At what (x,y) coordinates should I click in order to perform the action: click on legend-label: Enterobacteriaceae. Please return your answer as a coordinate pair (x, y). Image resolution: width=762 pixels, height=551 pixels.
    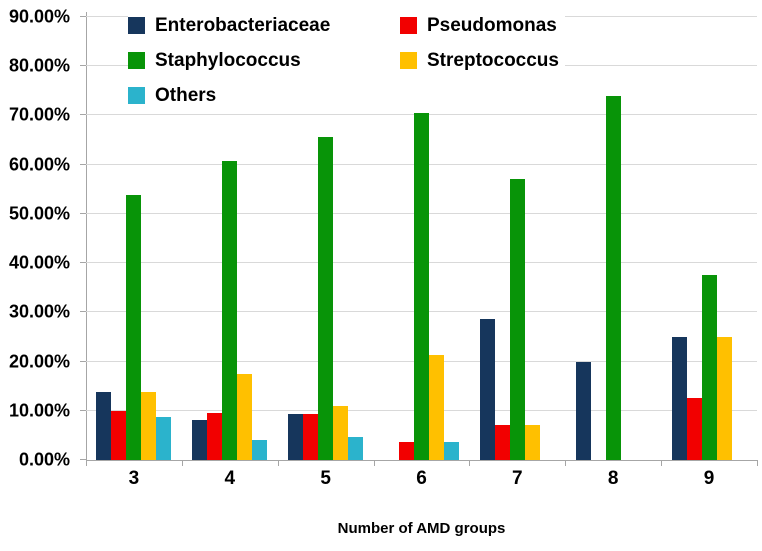
    Looking at the image, I should click on (243, 25).